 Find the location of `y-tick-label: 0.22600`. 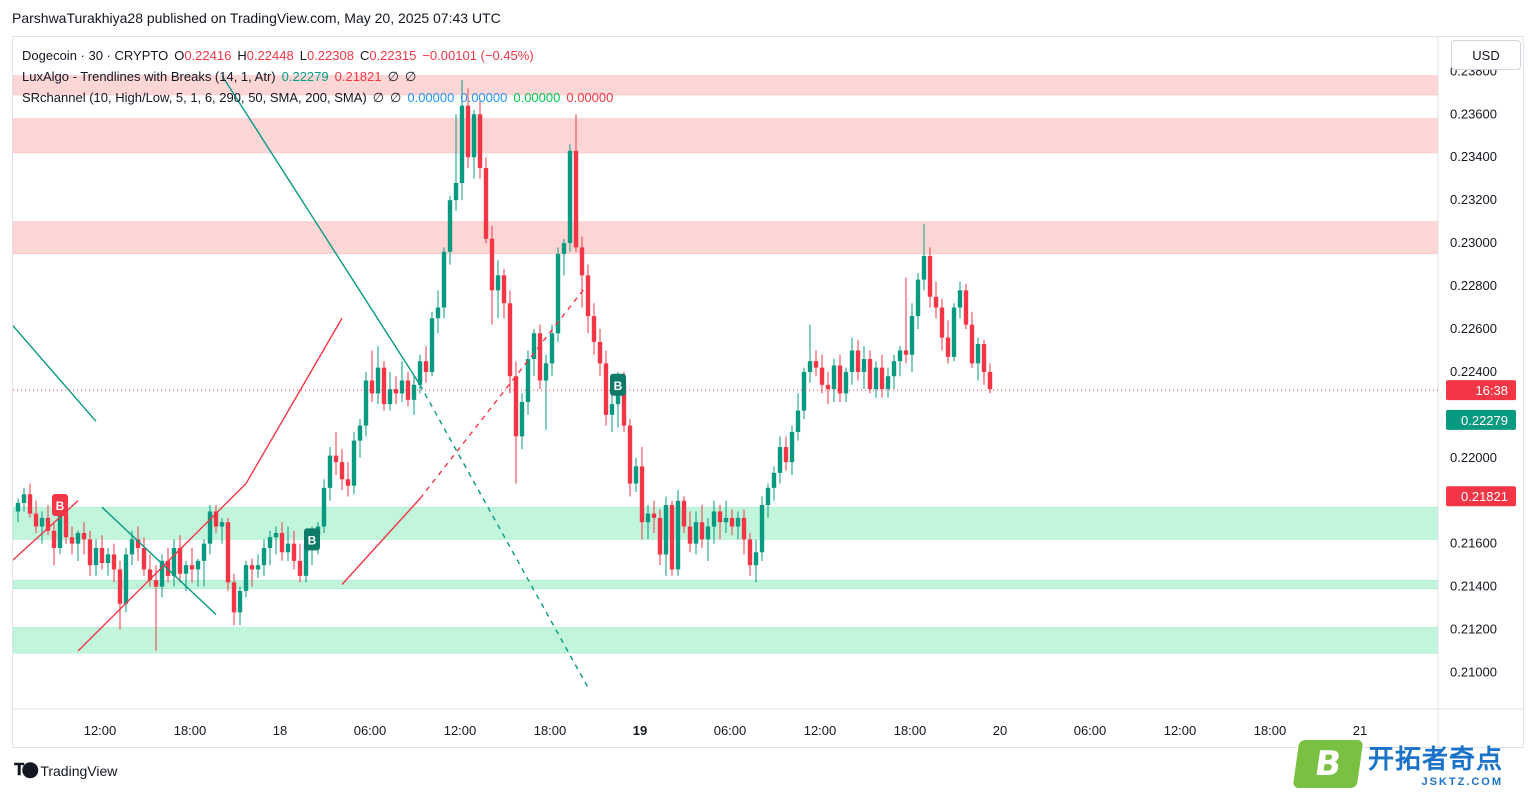

y-tick-label: 0.22600 is located at coordinates (1473, 328).